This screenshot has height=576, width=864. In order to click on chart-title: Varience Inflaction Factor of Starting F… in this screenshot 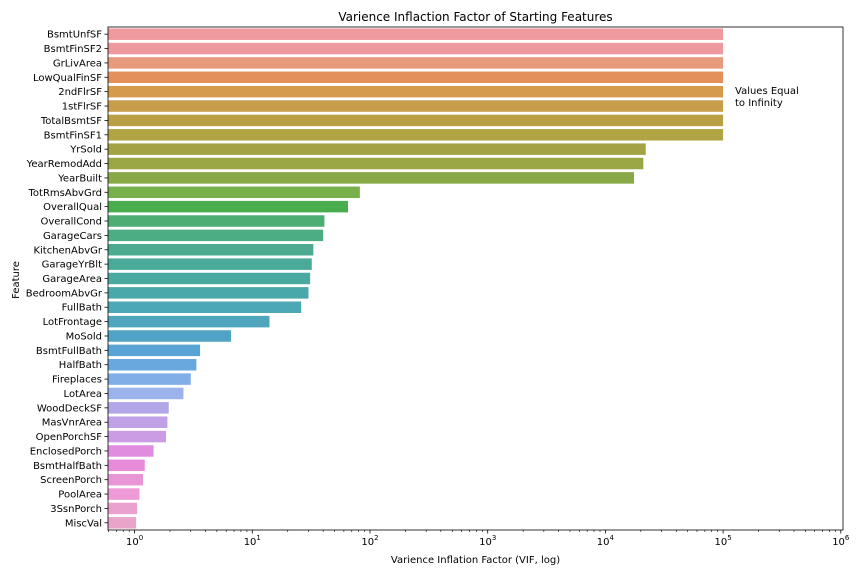, I will do `click(475, 17)`.